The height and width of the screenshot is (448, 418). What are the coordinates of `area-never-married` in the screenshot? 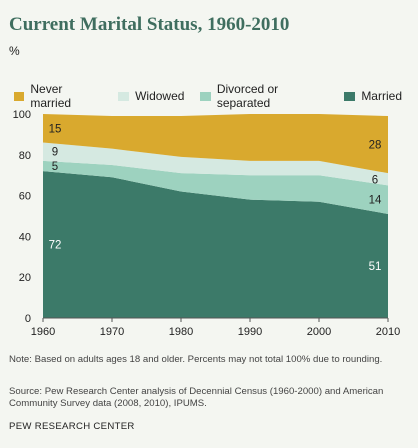 It's located at (215, 144).